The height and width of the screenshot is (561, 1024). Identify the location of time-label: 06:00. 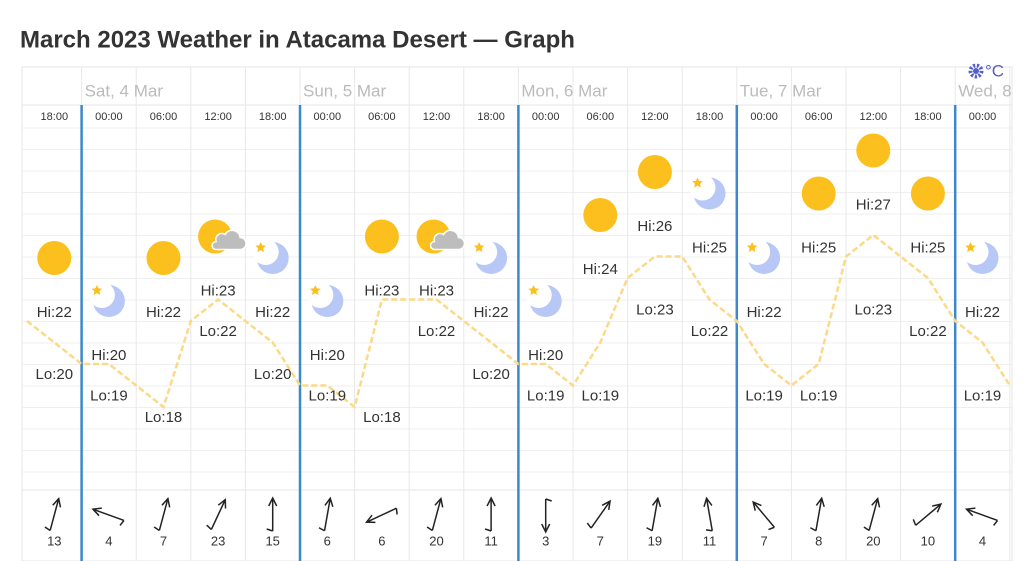
(601, 117).